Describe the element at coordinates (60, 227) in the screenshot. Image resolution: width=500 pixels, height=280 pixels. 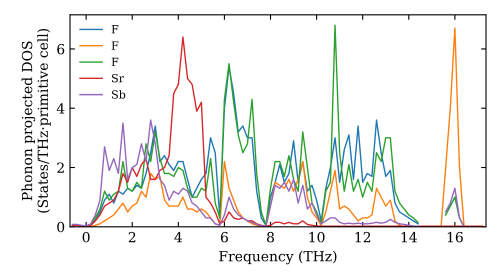
I see `y-tick-label: 0` at that location.